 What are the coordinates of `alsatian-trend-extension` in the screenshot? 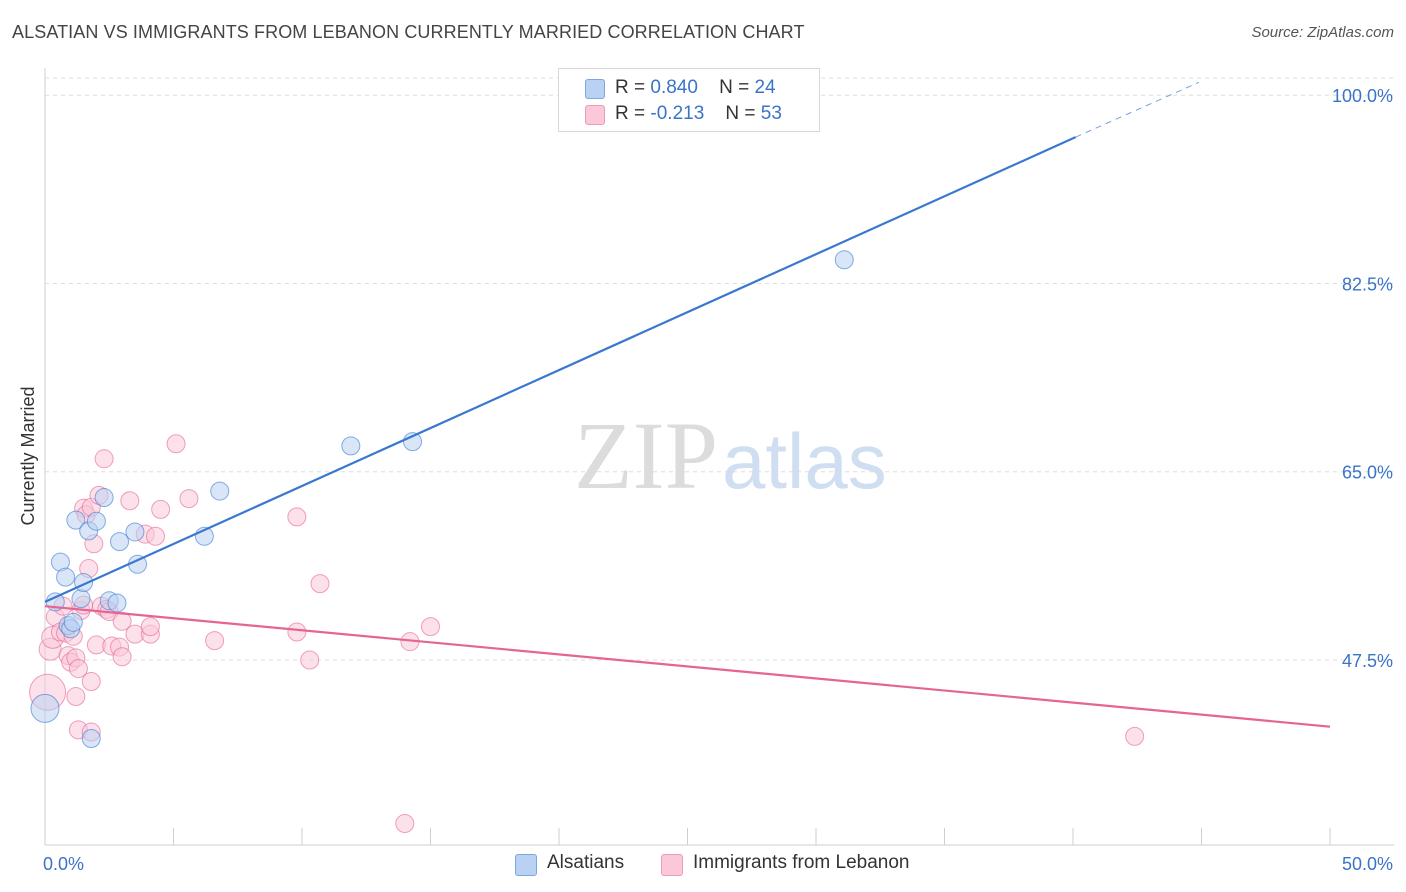 It's located at (1137, 109).